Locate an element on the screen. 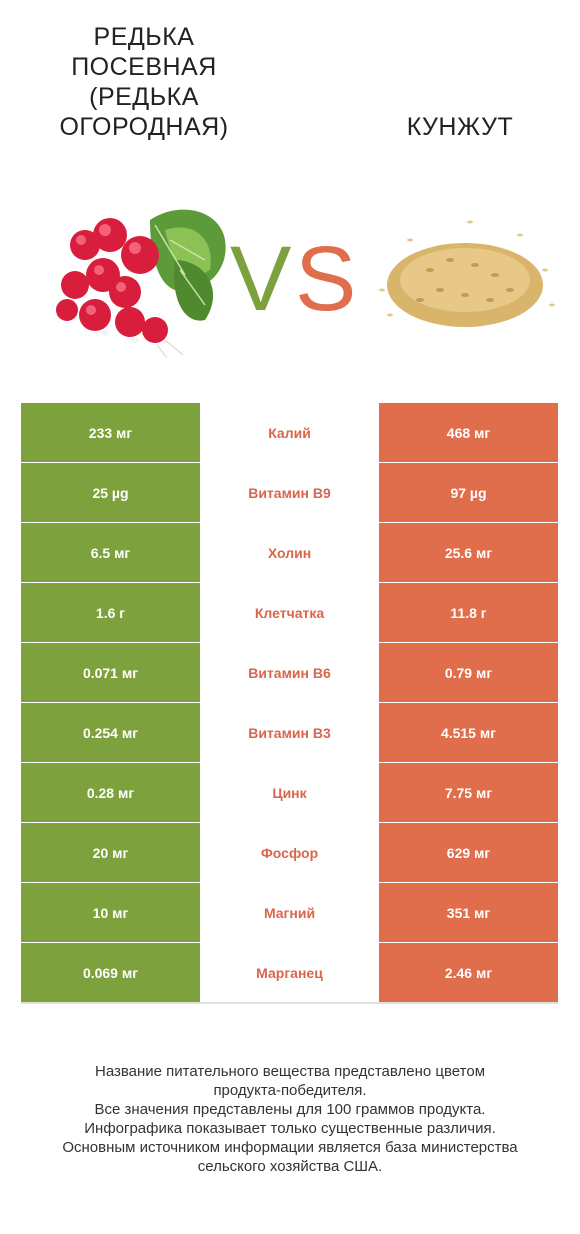 Image resolution: width=580 pixels, height=1234 pixels. table-row: 20 мг Фосфор 629 мг is located at coordinates (289, 853).